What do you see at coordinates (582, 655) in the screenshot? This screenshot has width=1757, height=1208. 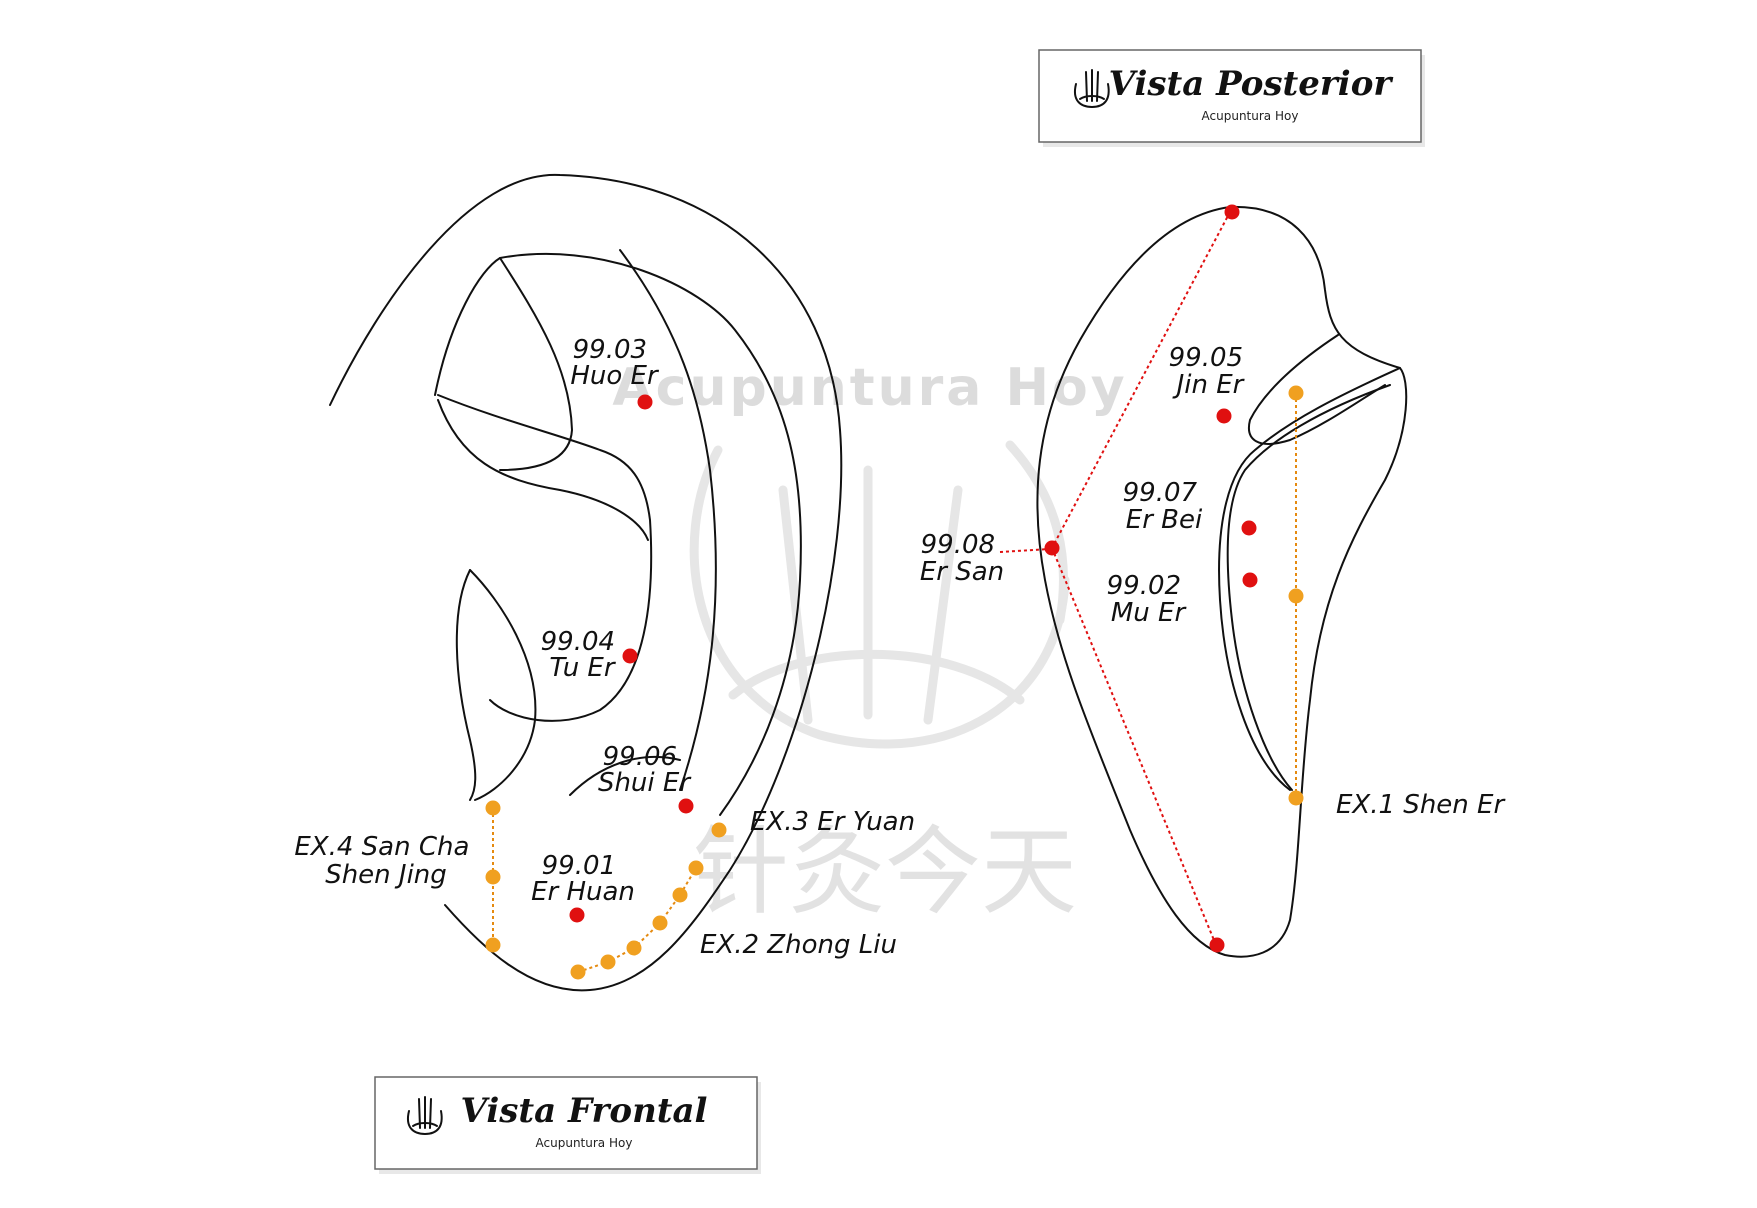 I see `label-tu-er: 99.04 Tu Er` at bounding box center [582, 655].